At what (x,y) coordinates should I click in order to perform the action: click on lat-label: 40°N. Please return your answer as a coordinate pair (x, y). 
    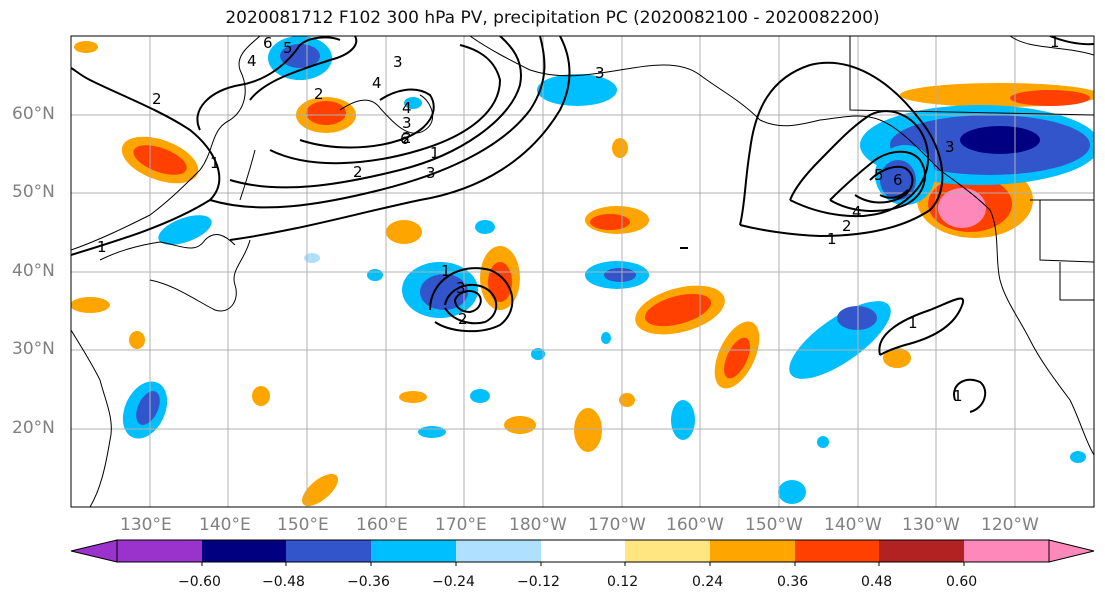
    Looking at the image, I should click on (33, 271).